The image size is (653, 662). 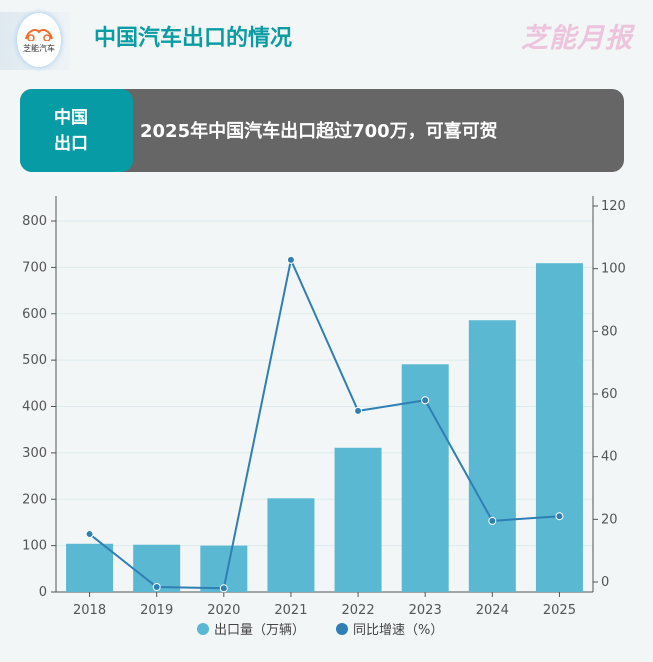 What do you see at coordinates (605, 582) in the screenshot?
I see `right-tick-label: 0` at bounding box center [605, 582].